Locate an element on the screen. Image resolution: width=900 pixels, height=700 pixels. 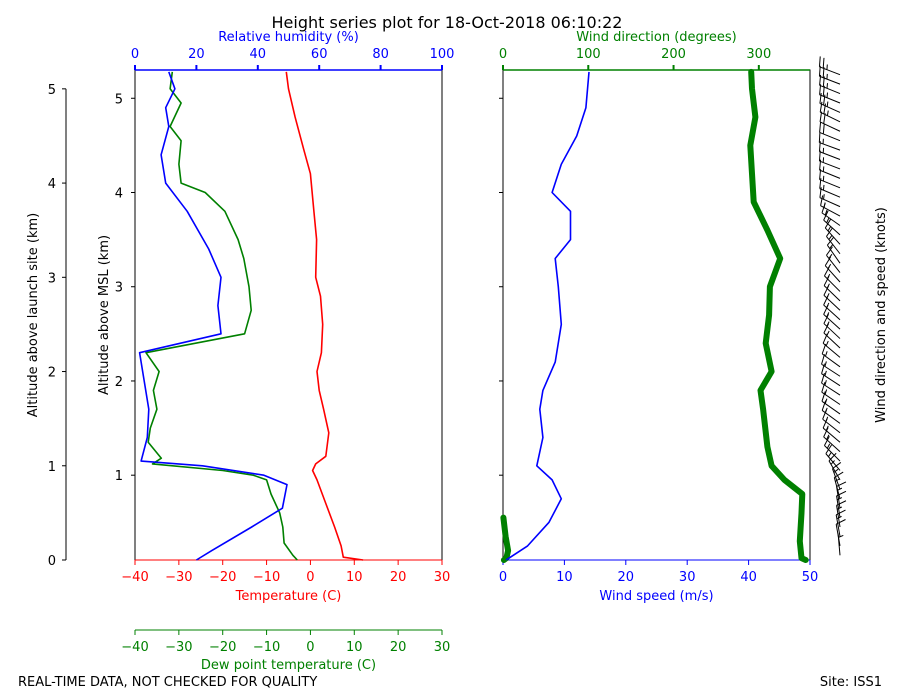
temperature-tick-label: 0 is located at coordinates (310, 577).